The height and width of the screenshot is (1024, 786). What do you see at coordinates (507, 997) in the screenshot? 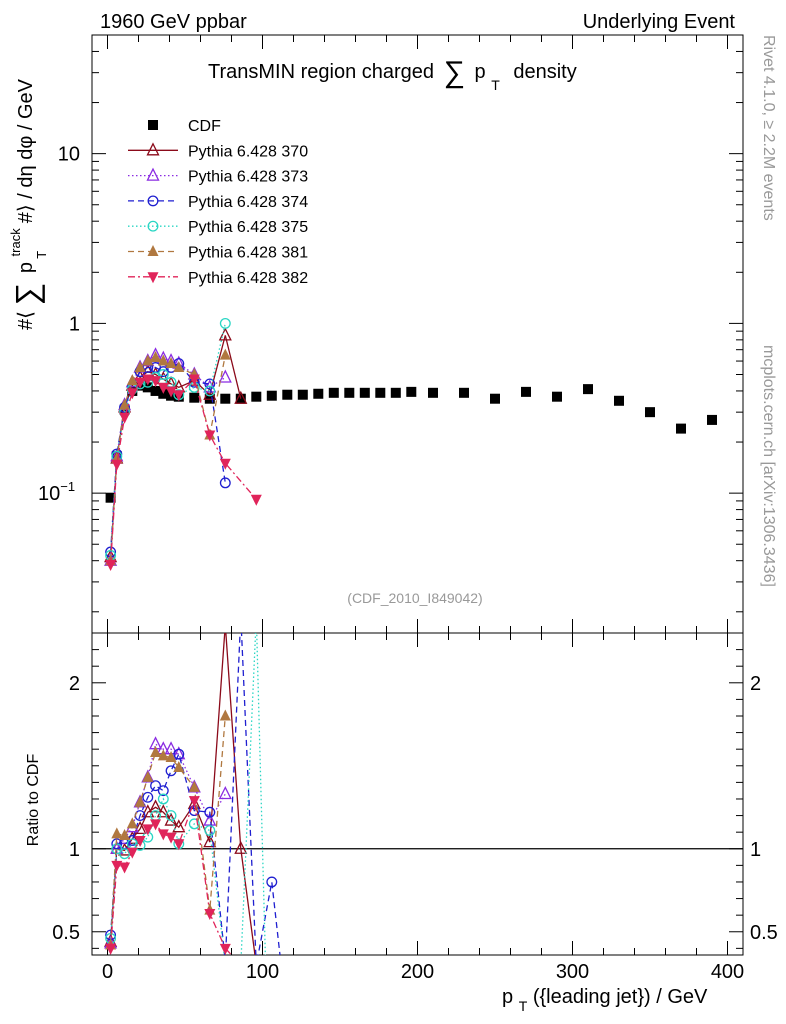
I see `xlabel-p: p` at bounding box center [507, 997].